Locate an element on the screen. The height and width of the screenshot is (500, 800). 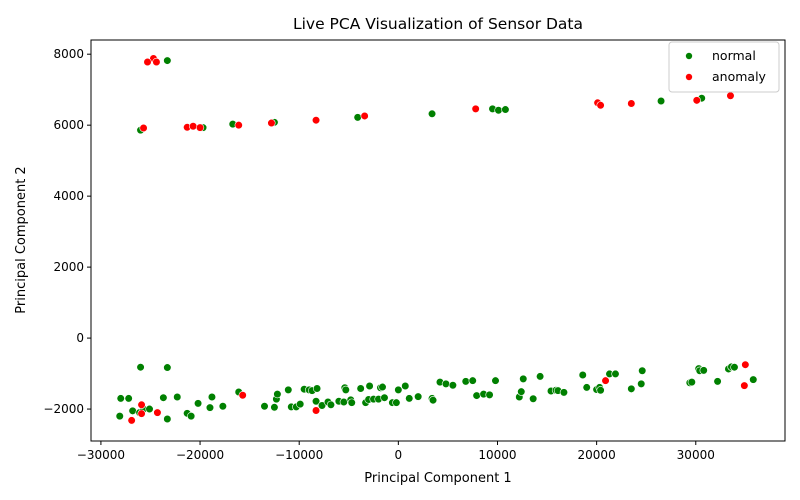
x-tick-label: −10000 is located at coordinates (299, 455).